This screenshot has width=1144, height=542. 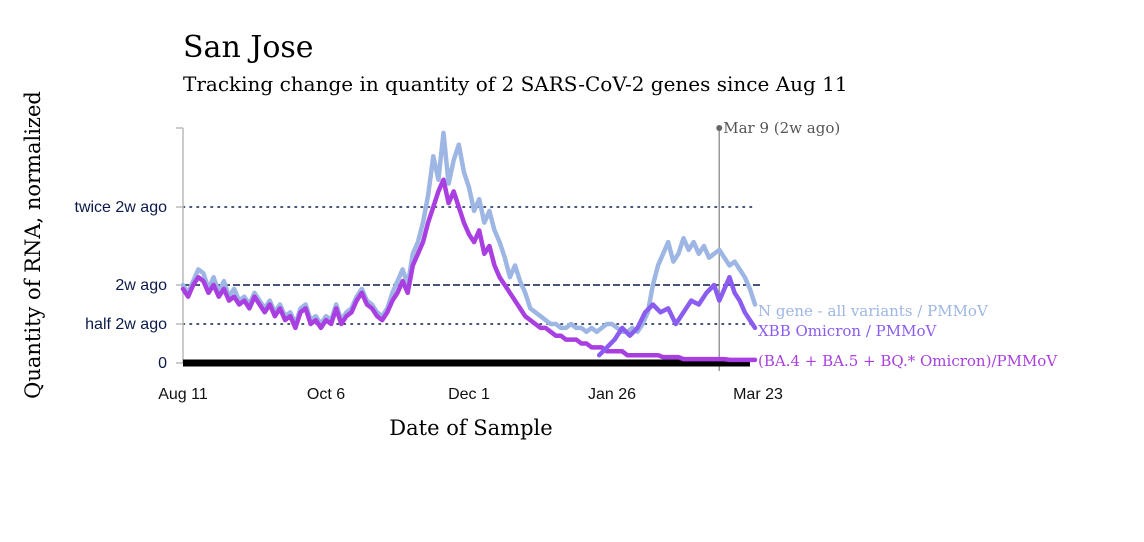 I want to click on y-tick-label-3: twice 2w ago, so click(x=121, y=207).